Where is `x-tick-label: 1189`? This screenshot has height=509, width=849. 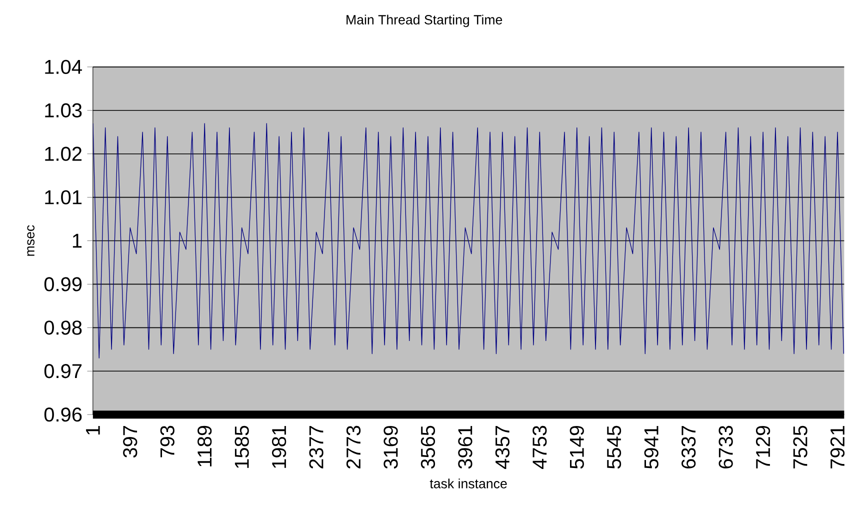 x-tick-label: 1189 is located at coordinates (205, 446).